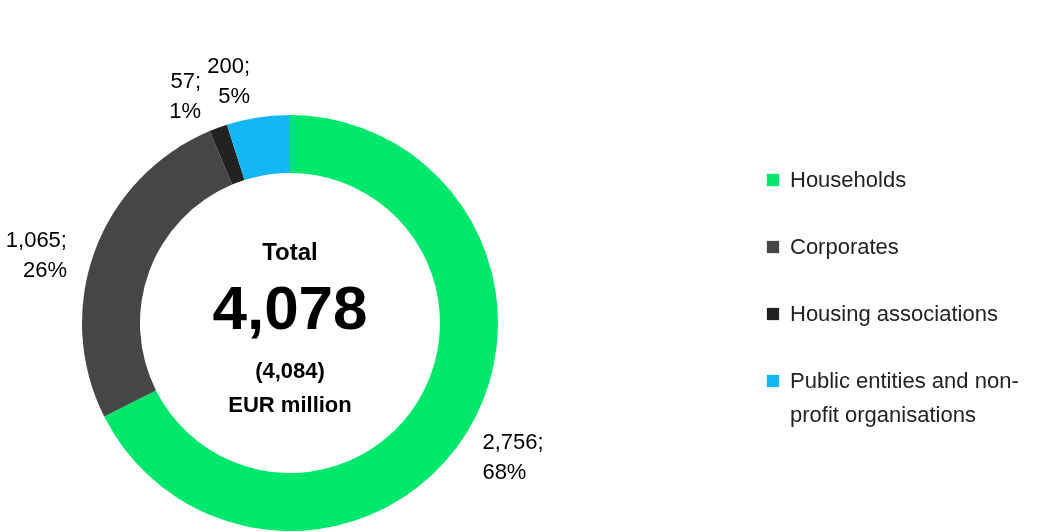 This screenshot has width=1061, height=532. I want to click on legend-label: Corporates, so click(844, 246).